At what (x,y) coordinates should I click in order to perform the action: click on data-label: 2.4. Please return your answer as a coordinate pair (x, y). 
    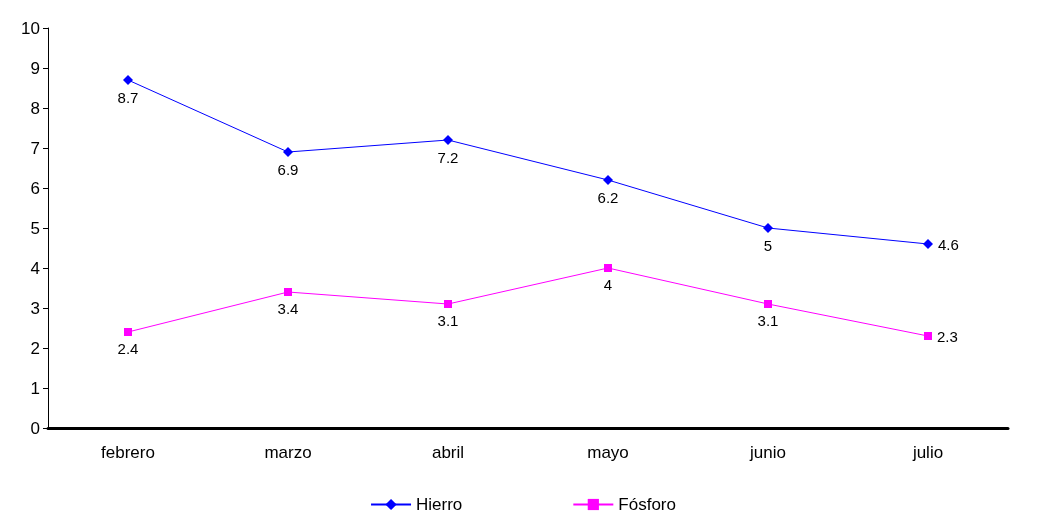
    Looking at the image, I should click on (128, 348).